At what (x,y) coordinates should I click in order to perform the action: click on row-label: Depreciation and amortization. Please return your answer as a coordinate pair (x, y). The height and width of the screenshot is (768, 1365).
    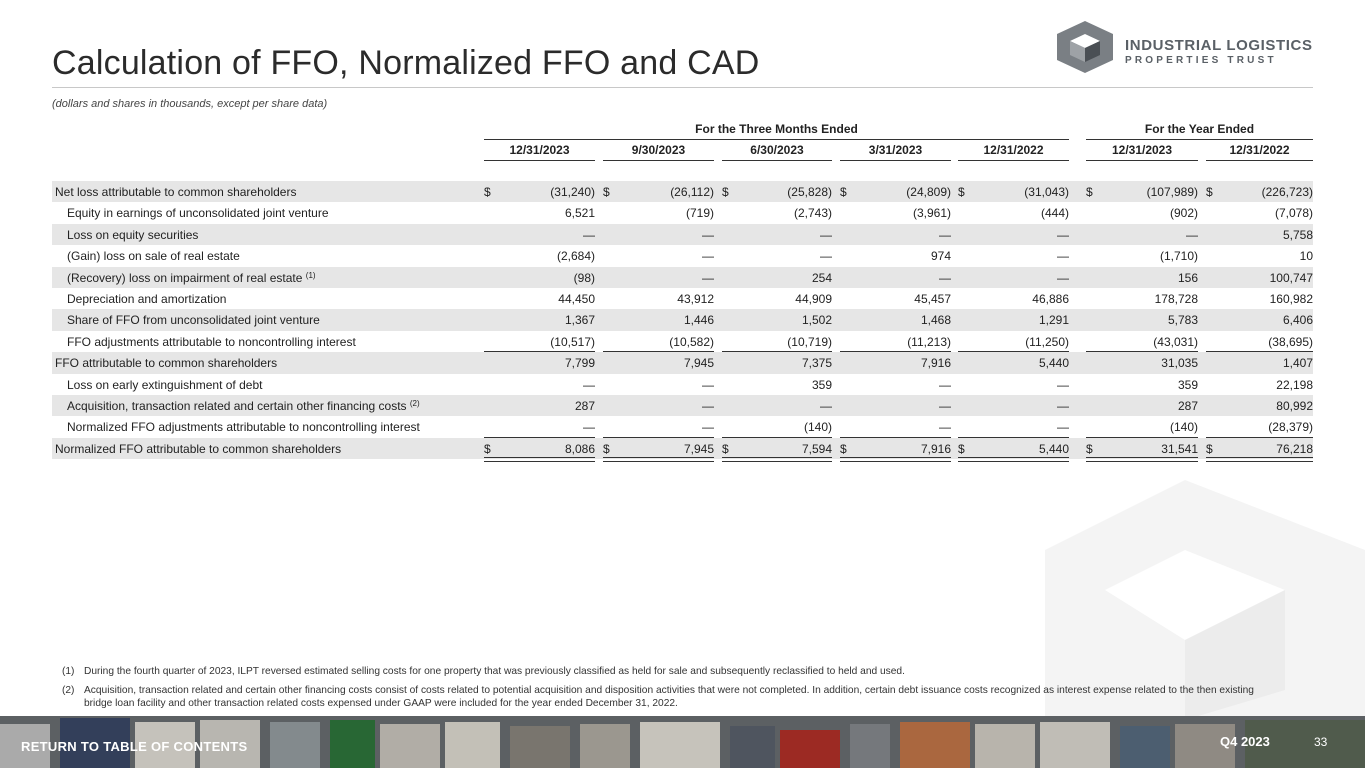
    Looking at the image, I should click on (146, 299).